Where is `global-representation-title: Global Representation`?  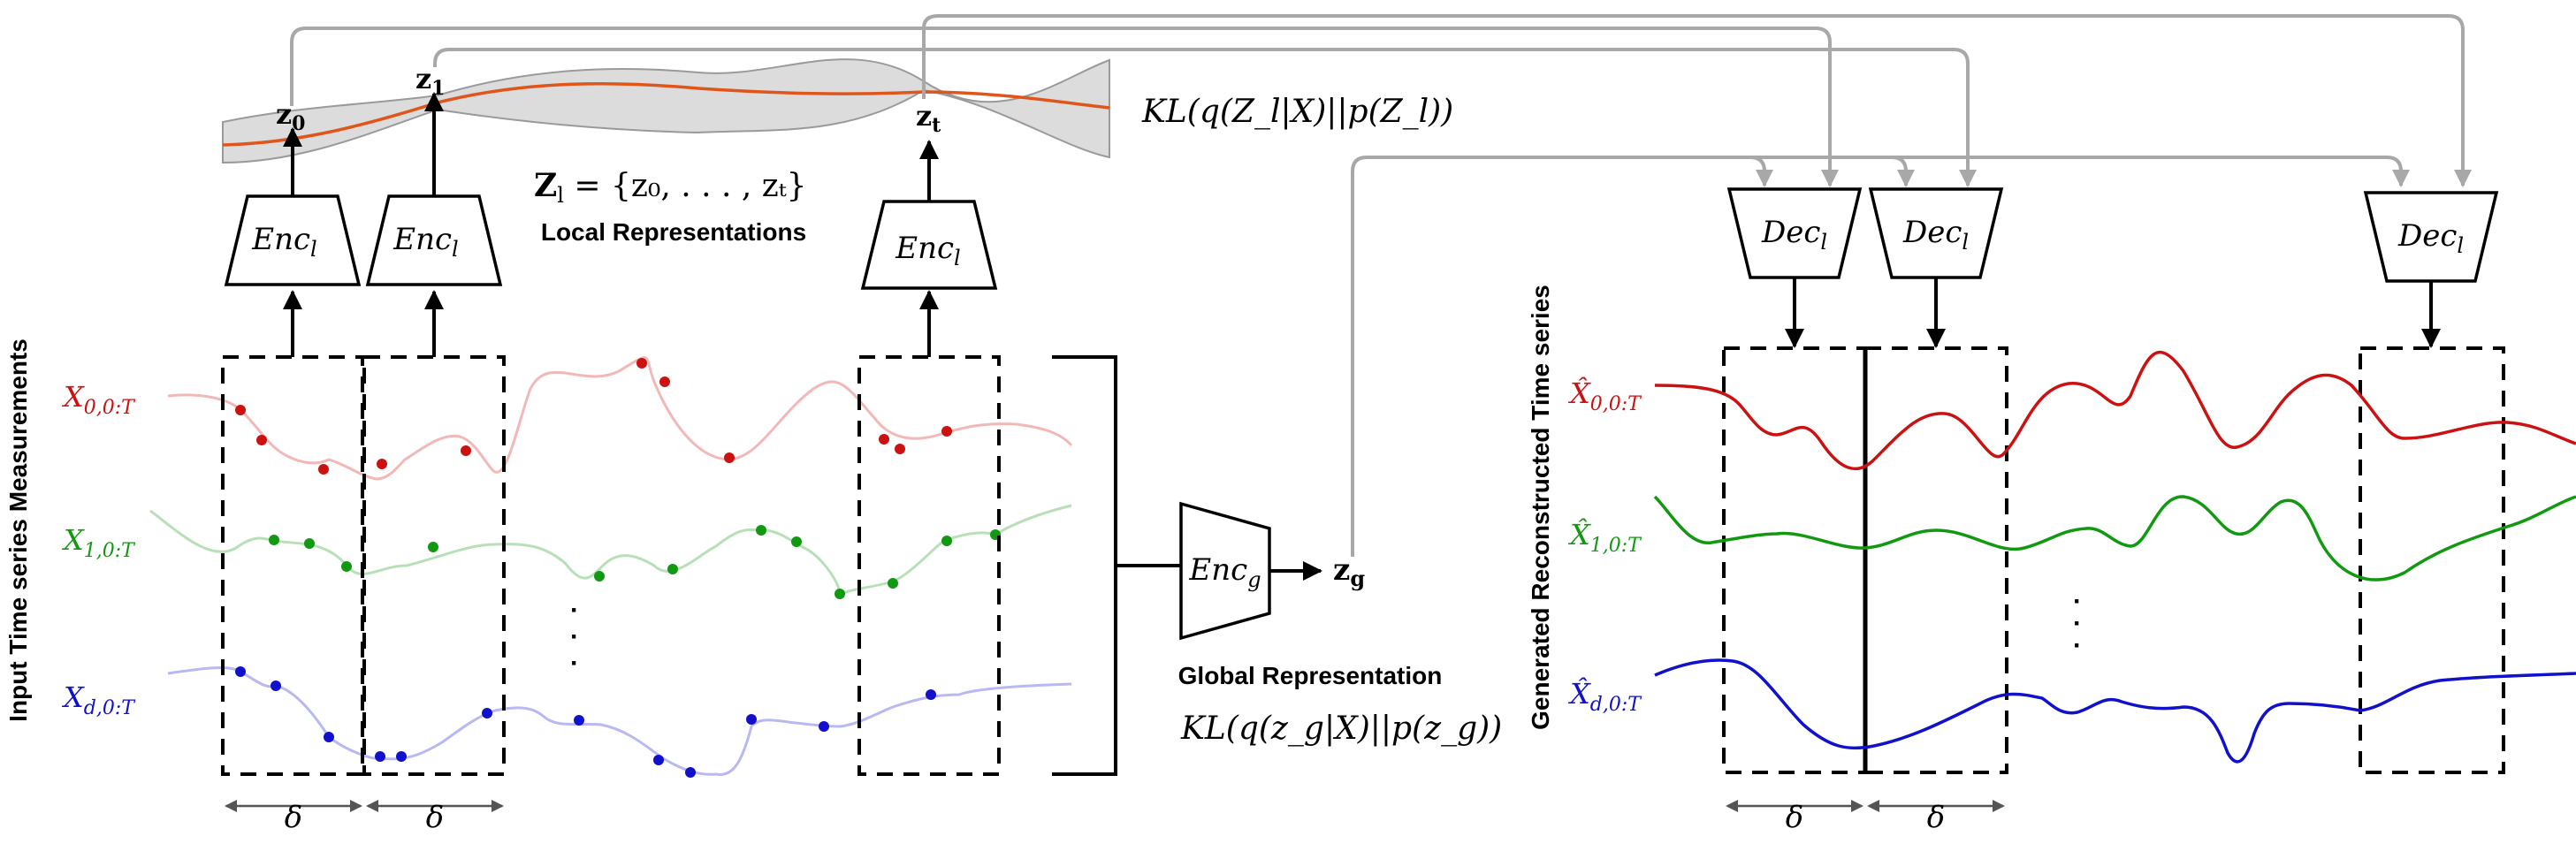 global-representation-title: Global Representation is located at coordinates (1310, 675).